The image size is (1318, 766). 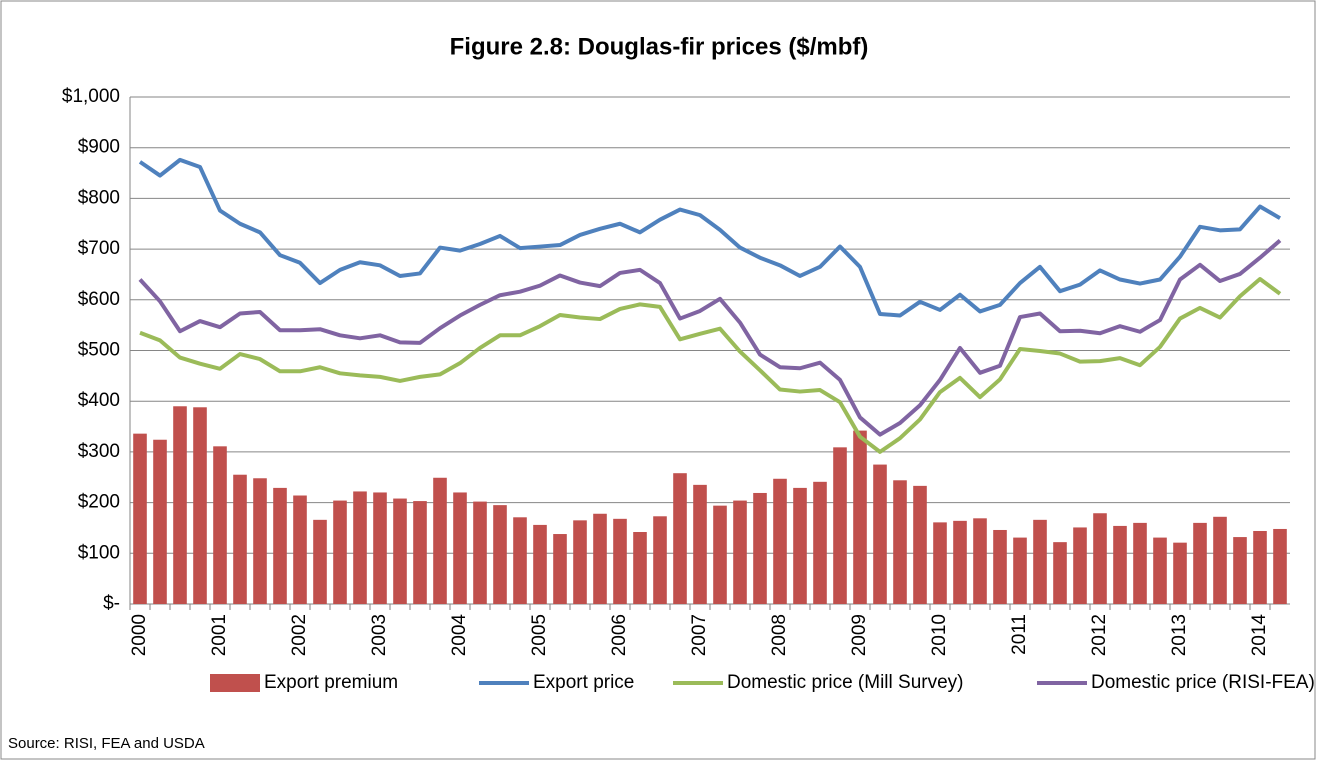 I want to click on y-tick-label: $800, so click(x=99, y=197).